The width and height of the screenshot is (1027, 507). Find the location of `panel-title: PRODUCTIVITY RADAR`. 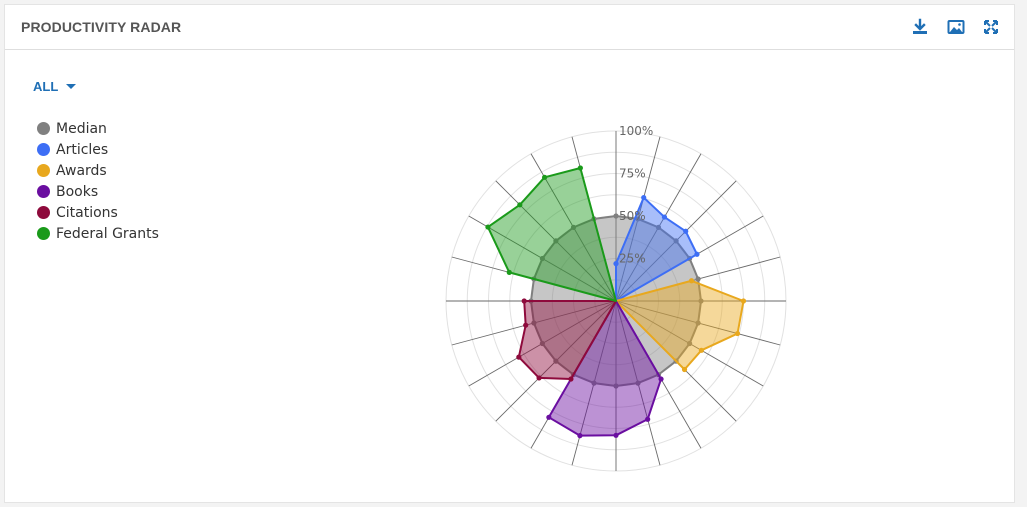

panel-title: PRODUCTIVITY RADAR is located at coordinates (101, 27).